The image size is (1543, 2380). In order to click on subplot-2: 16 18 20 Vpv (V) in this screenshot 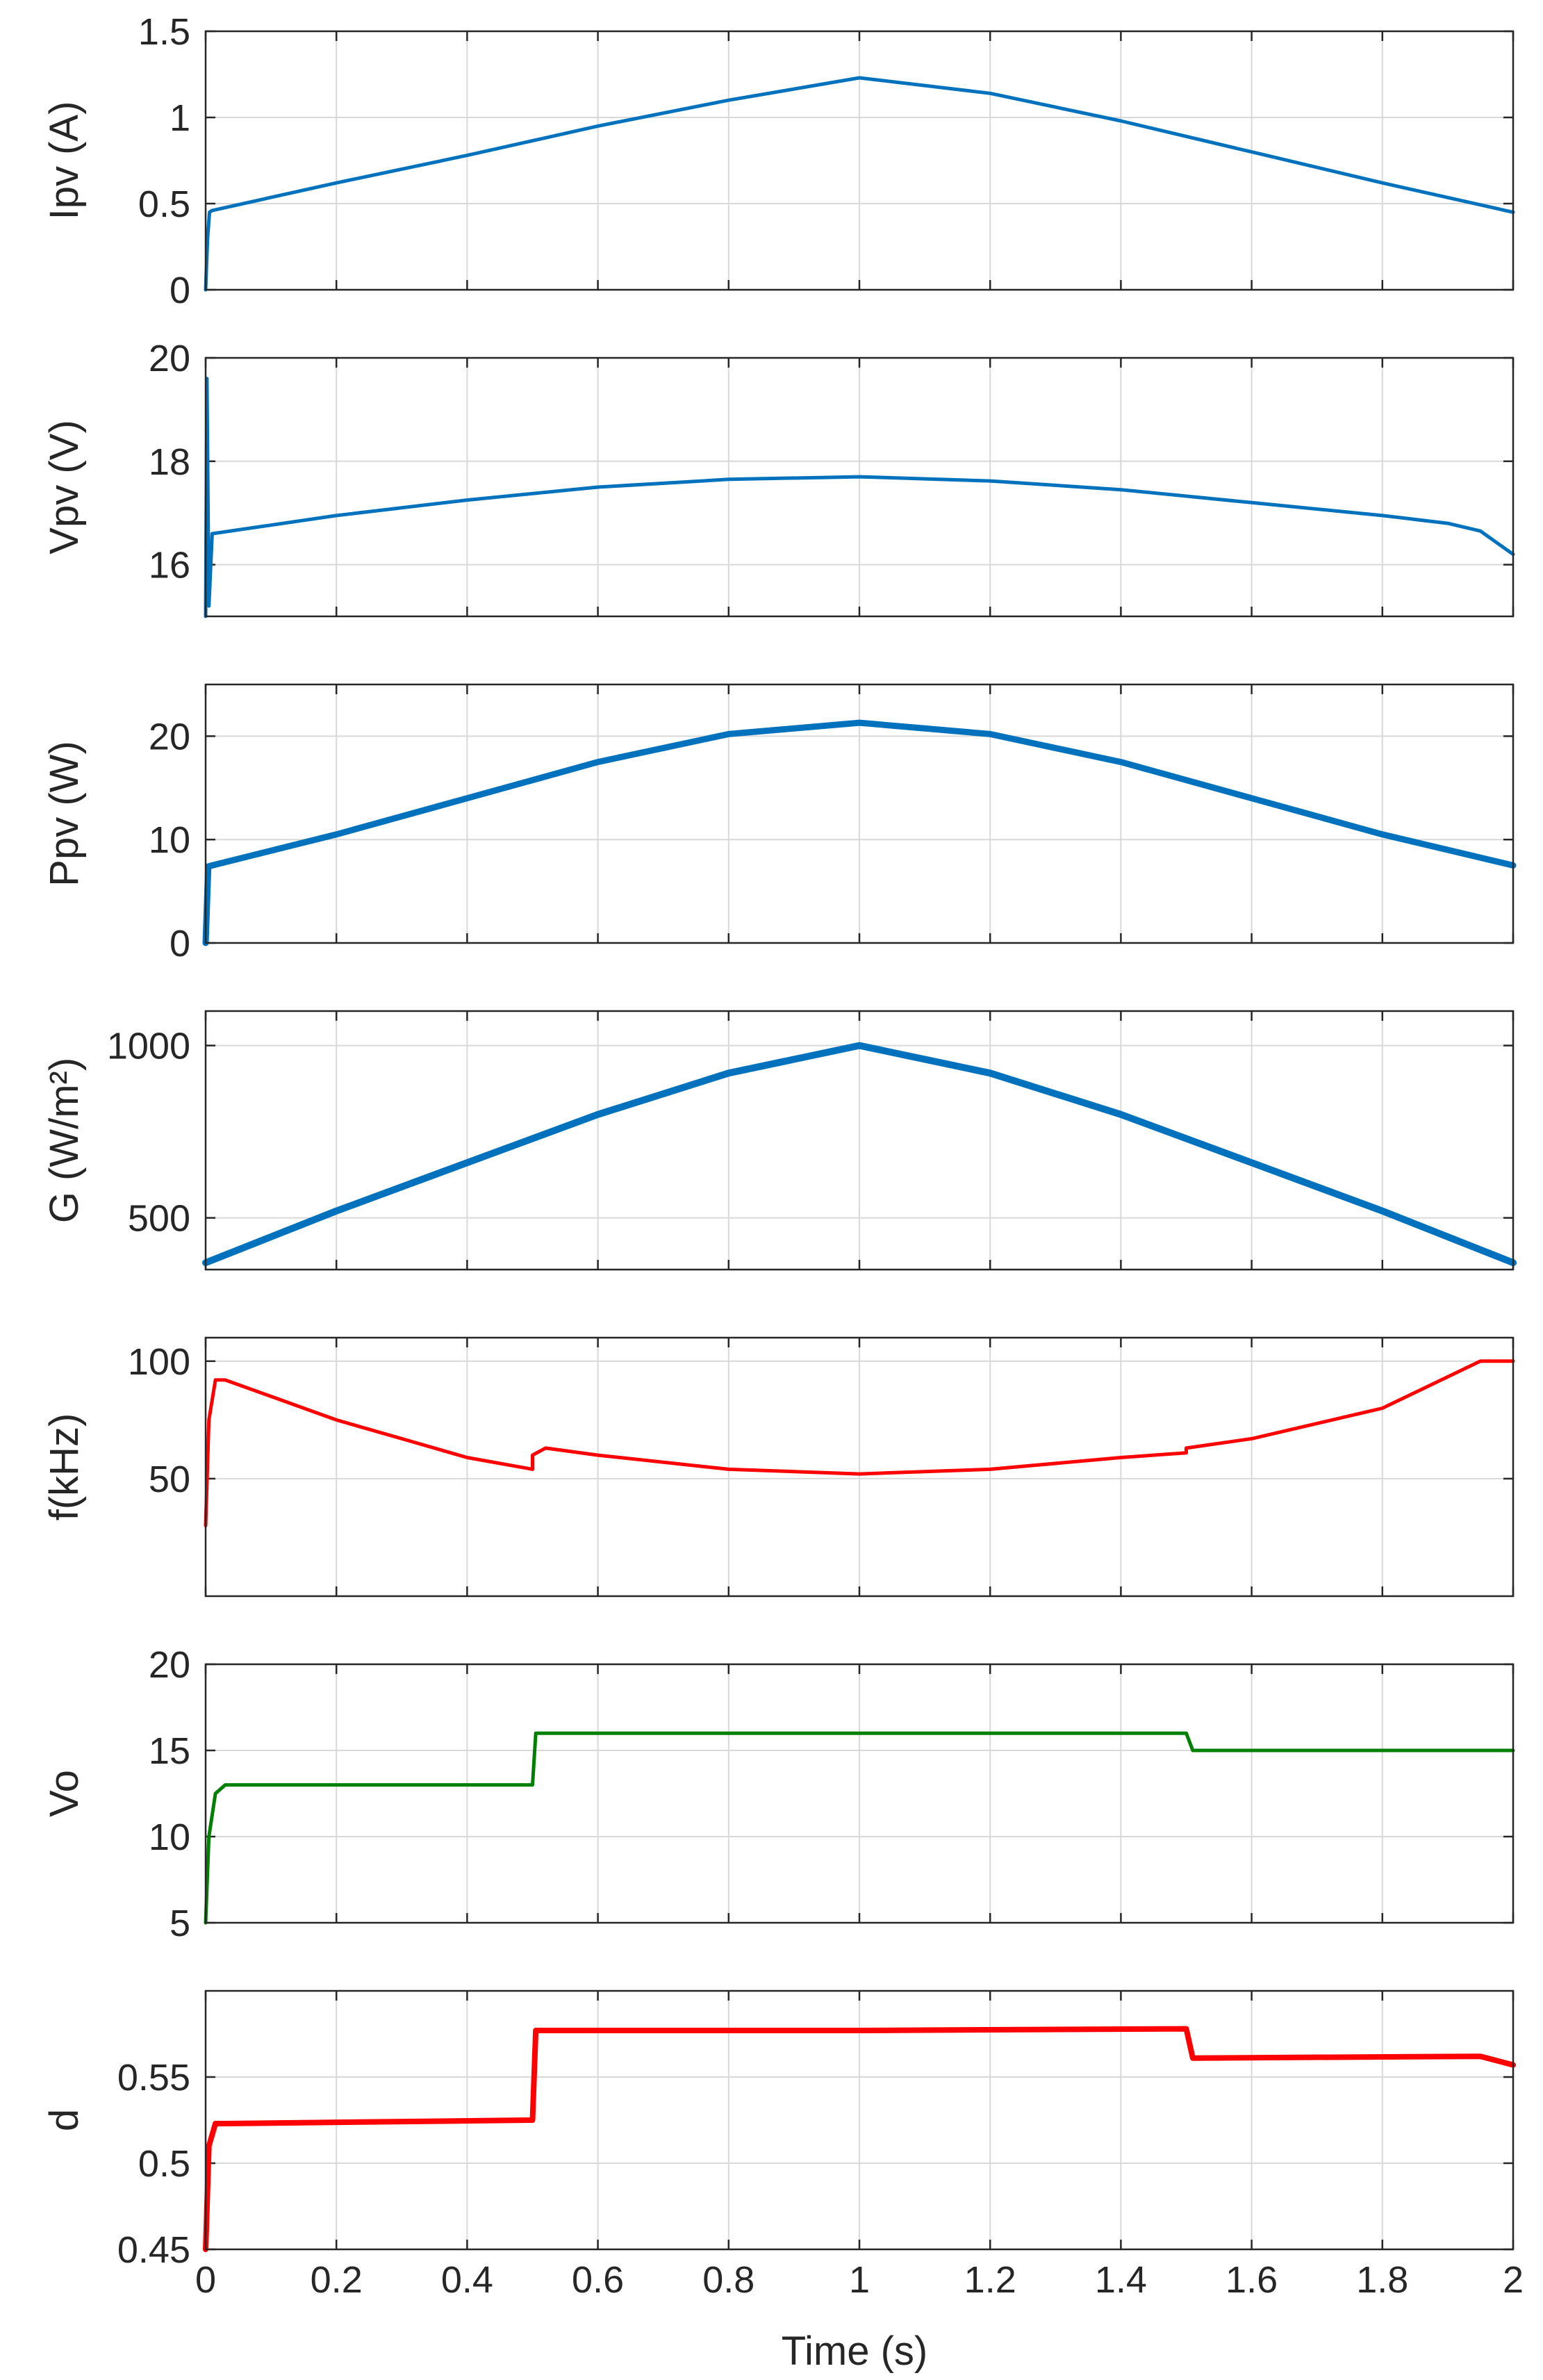, I will do `click(778, 478)`.